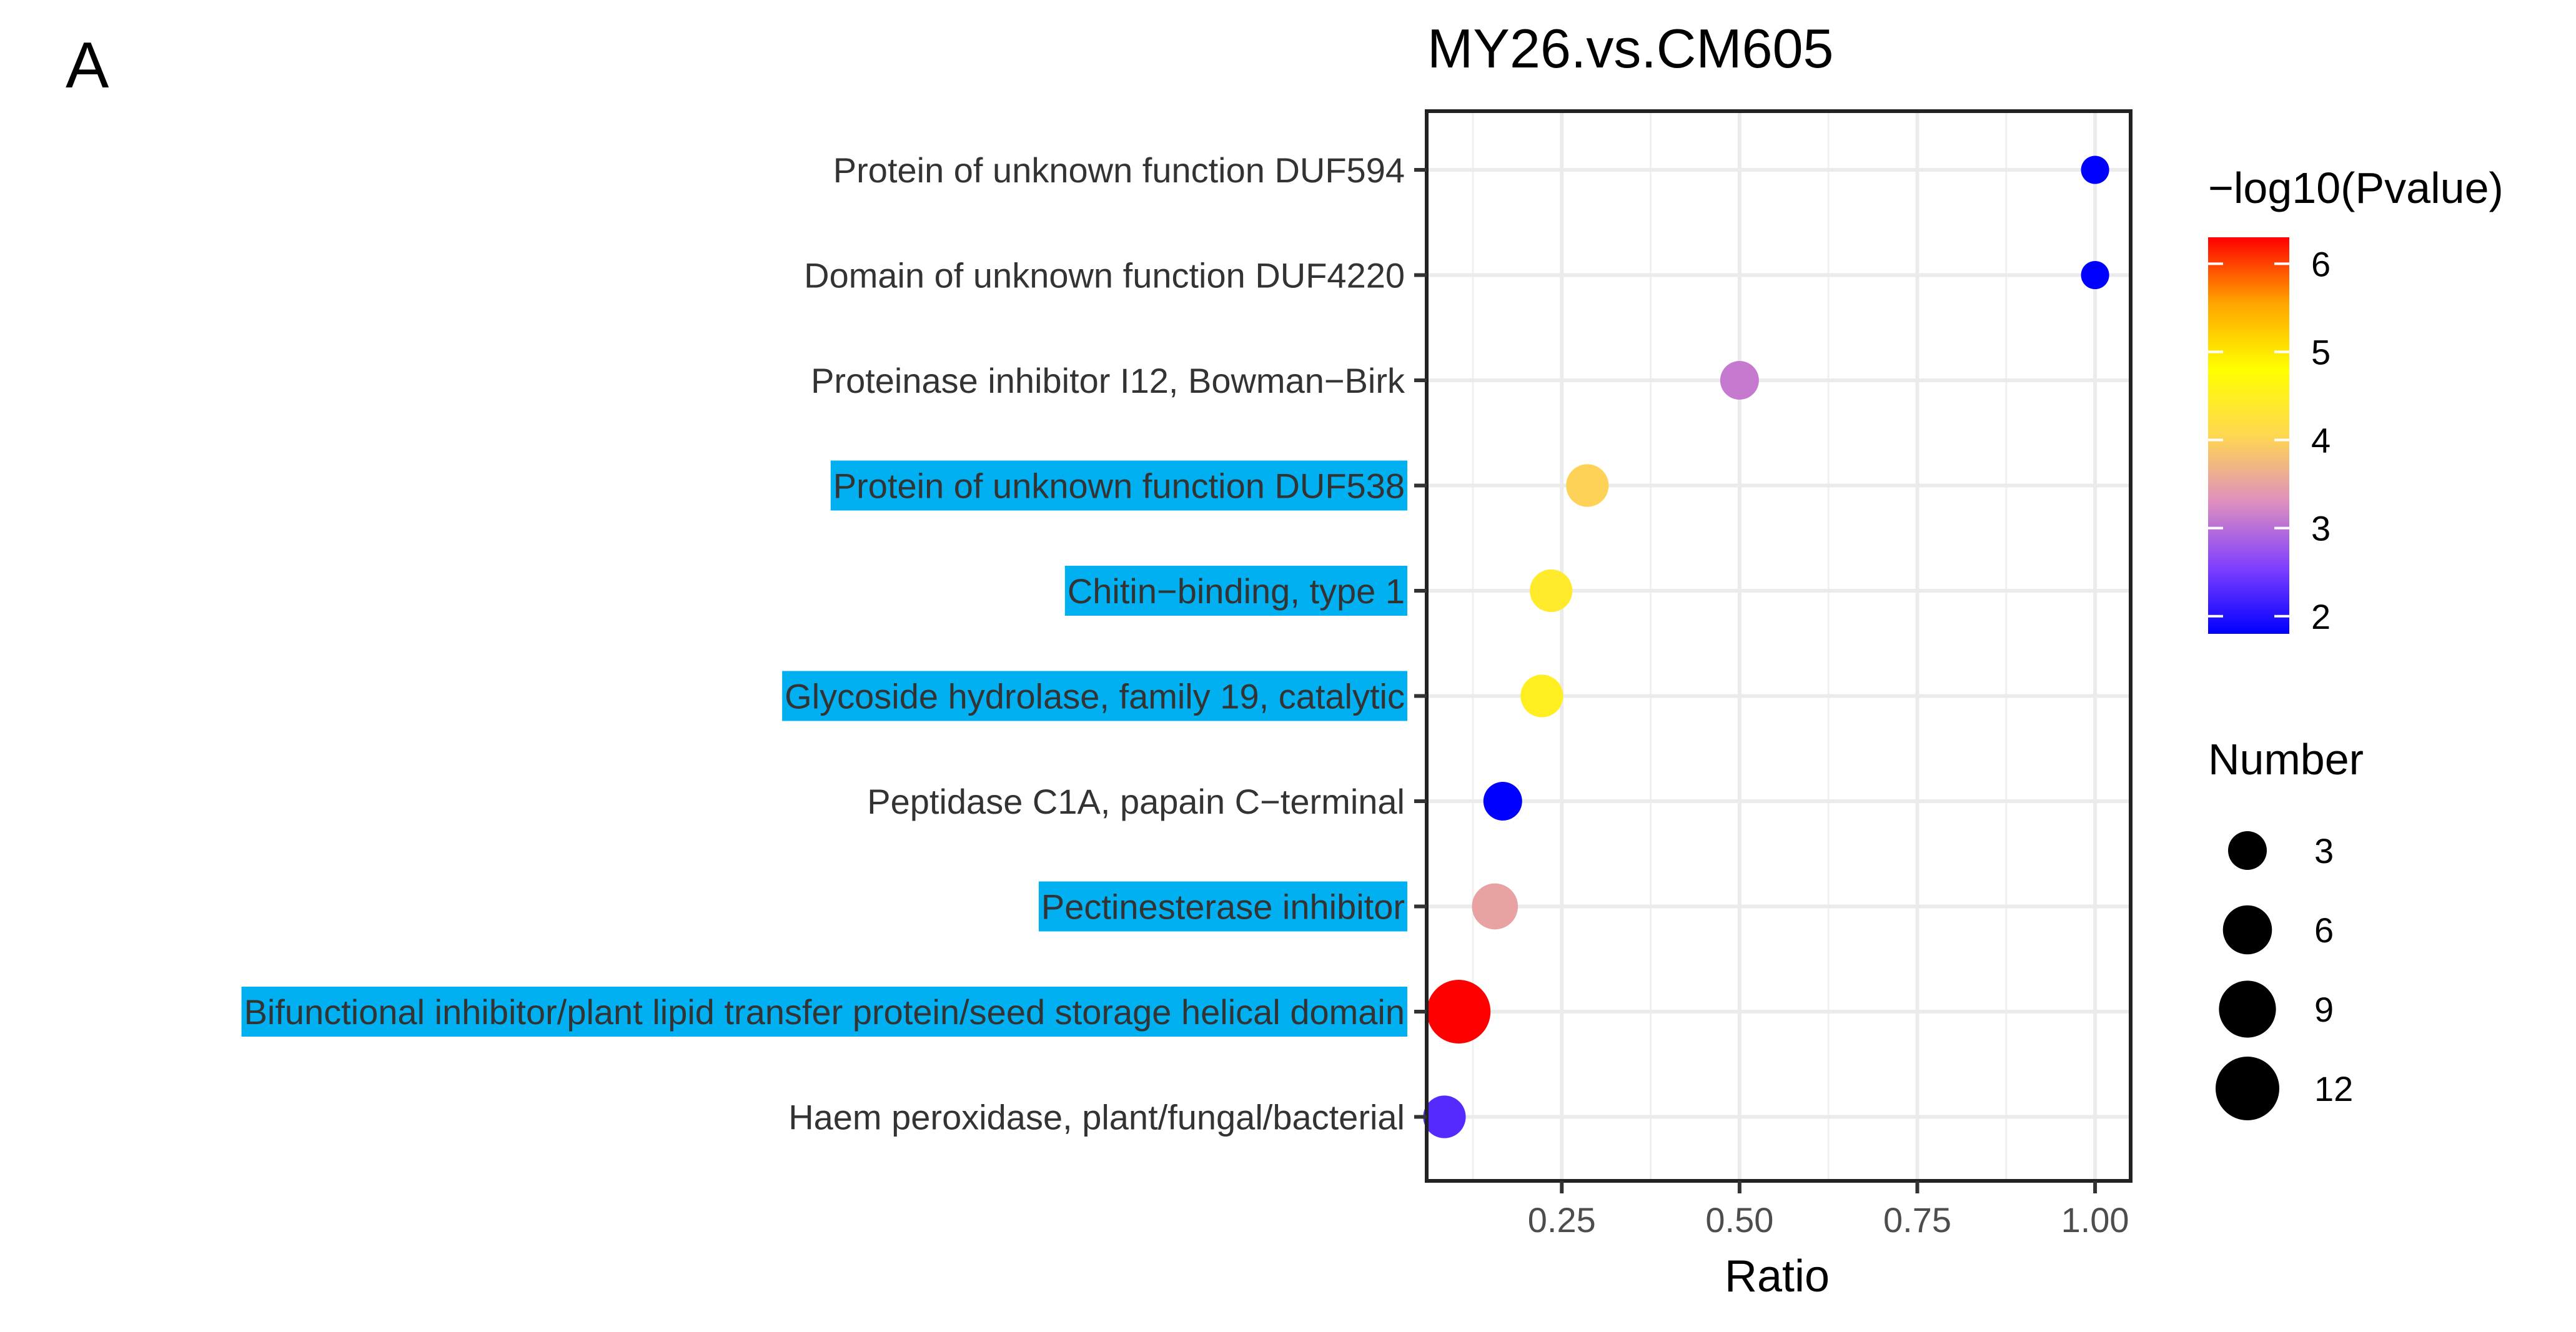 This screenshot has height=1332, width=2576. I want to click on size-legend-label: 9, so click(2324, 1009).